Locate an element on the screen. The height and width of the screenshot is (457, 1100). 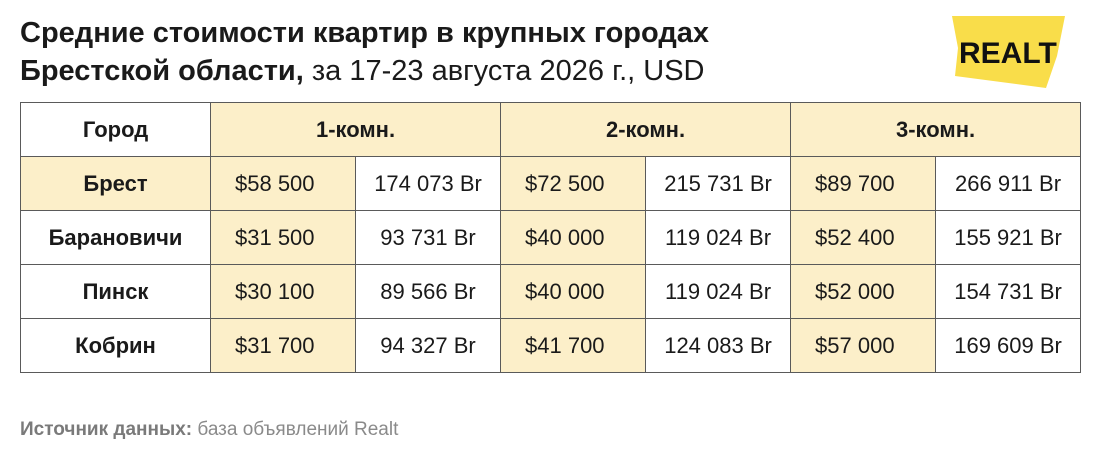
byn-cell: 154 731 Br is located at coordinates (1008, 291).